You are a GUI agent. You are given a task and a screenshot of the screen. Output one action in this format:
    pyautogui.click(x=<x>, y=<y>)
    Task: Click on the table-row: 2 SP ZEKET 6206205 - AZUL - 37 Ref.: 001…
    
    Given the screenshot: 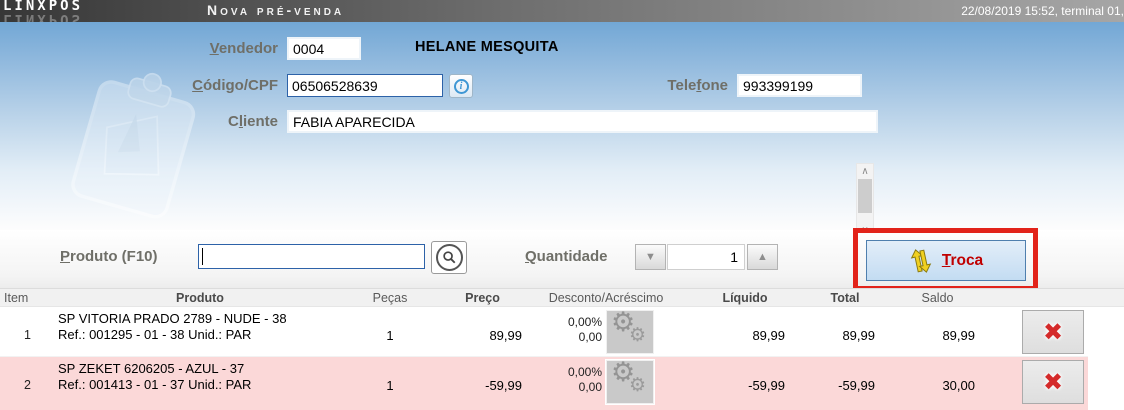 What is the action you would take?
    pyautogui.click(x=544, y=383)
    